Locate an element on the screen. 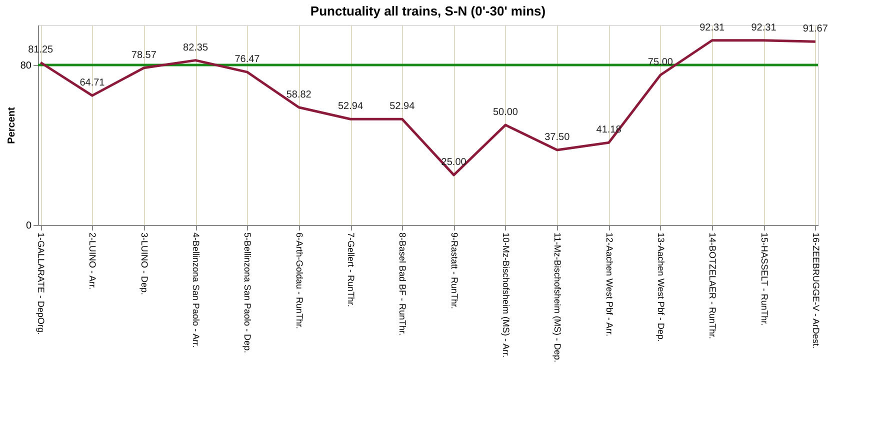 This screenshot has width=894, height=422. x-tick-label: 4-Bellinzona San Paolo - Arr. is located at coordinates (196, 290).